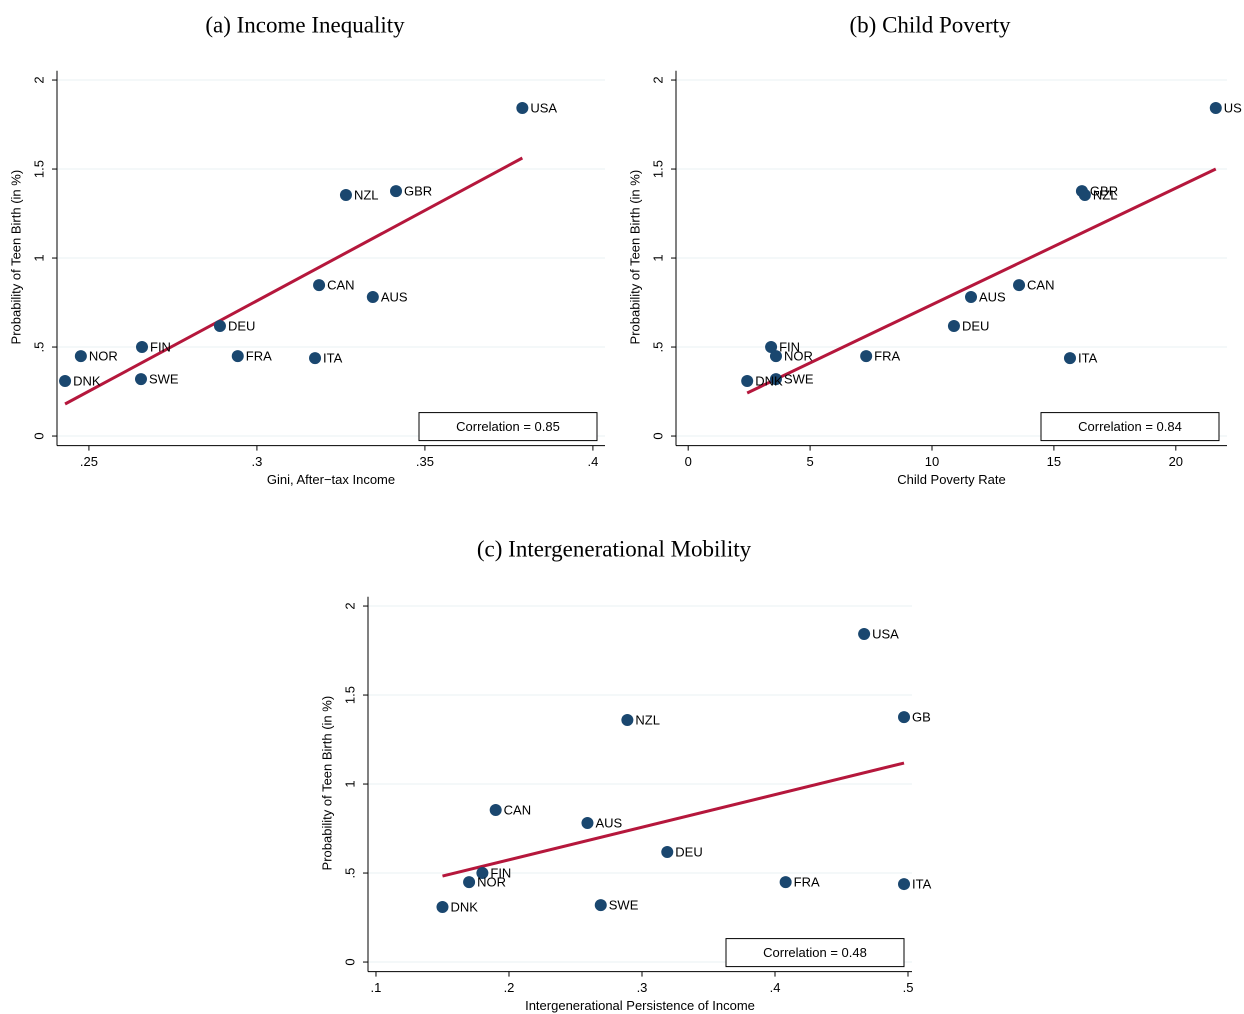 The height and width of the screenshot is (1014, 1244). I want to click on x-tick-label: 10, so click(932, 461).